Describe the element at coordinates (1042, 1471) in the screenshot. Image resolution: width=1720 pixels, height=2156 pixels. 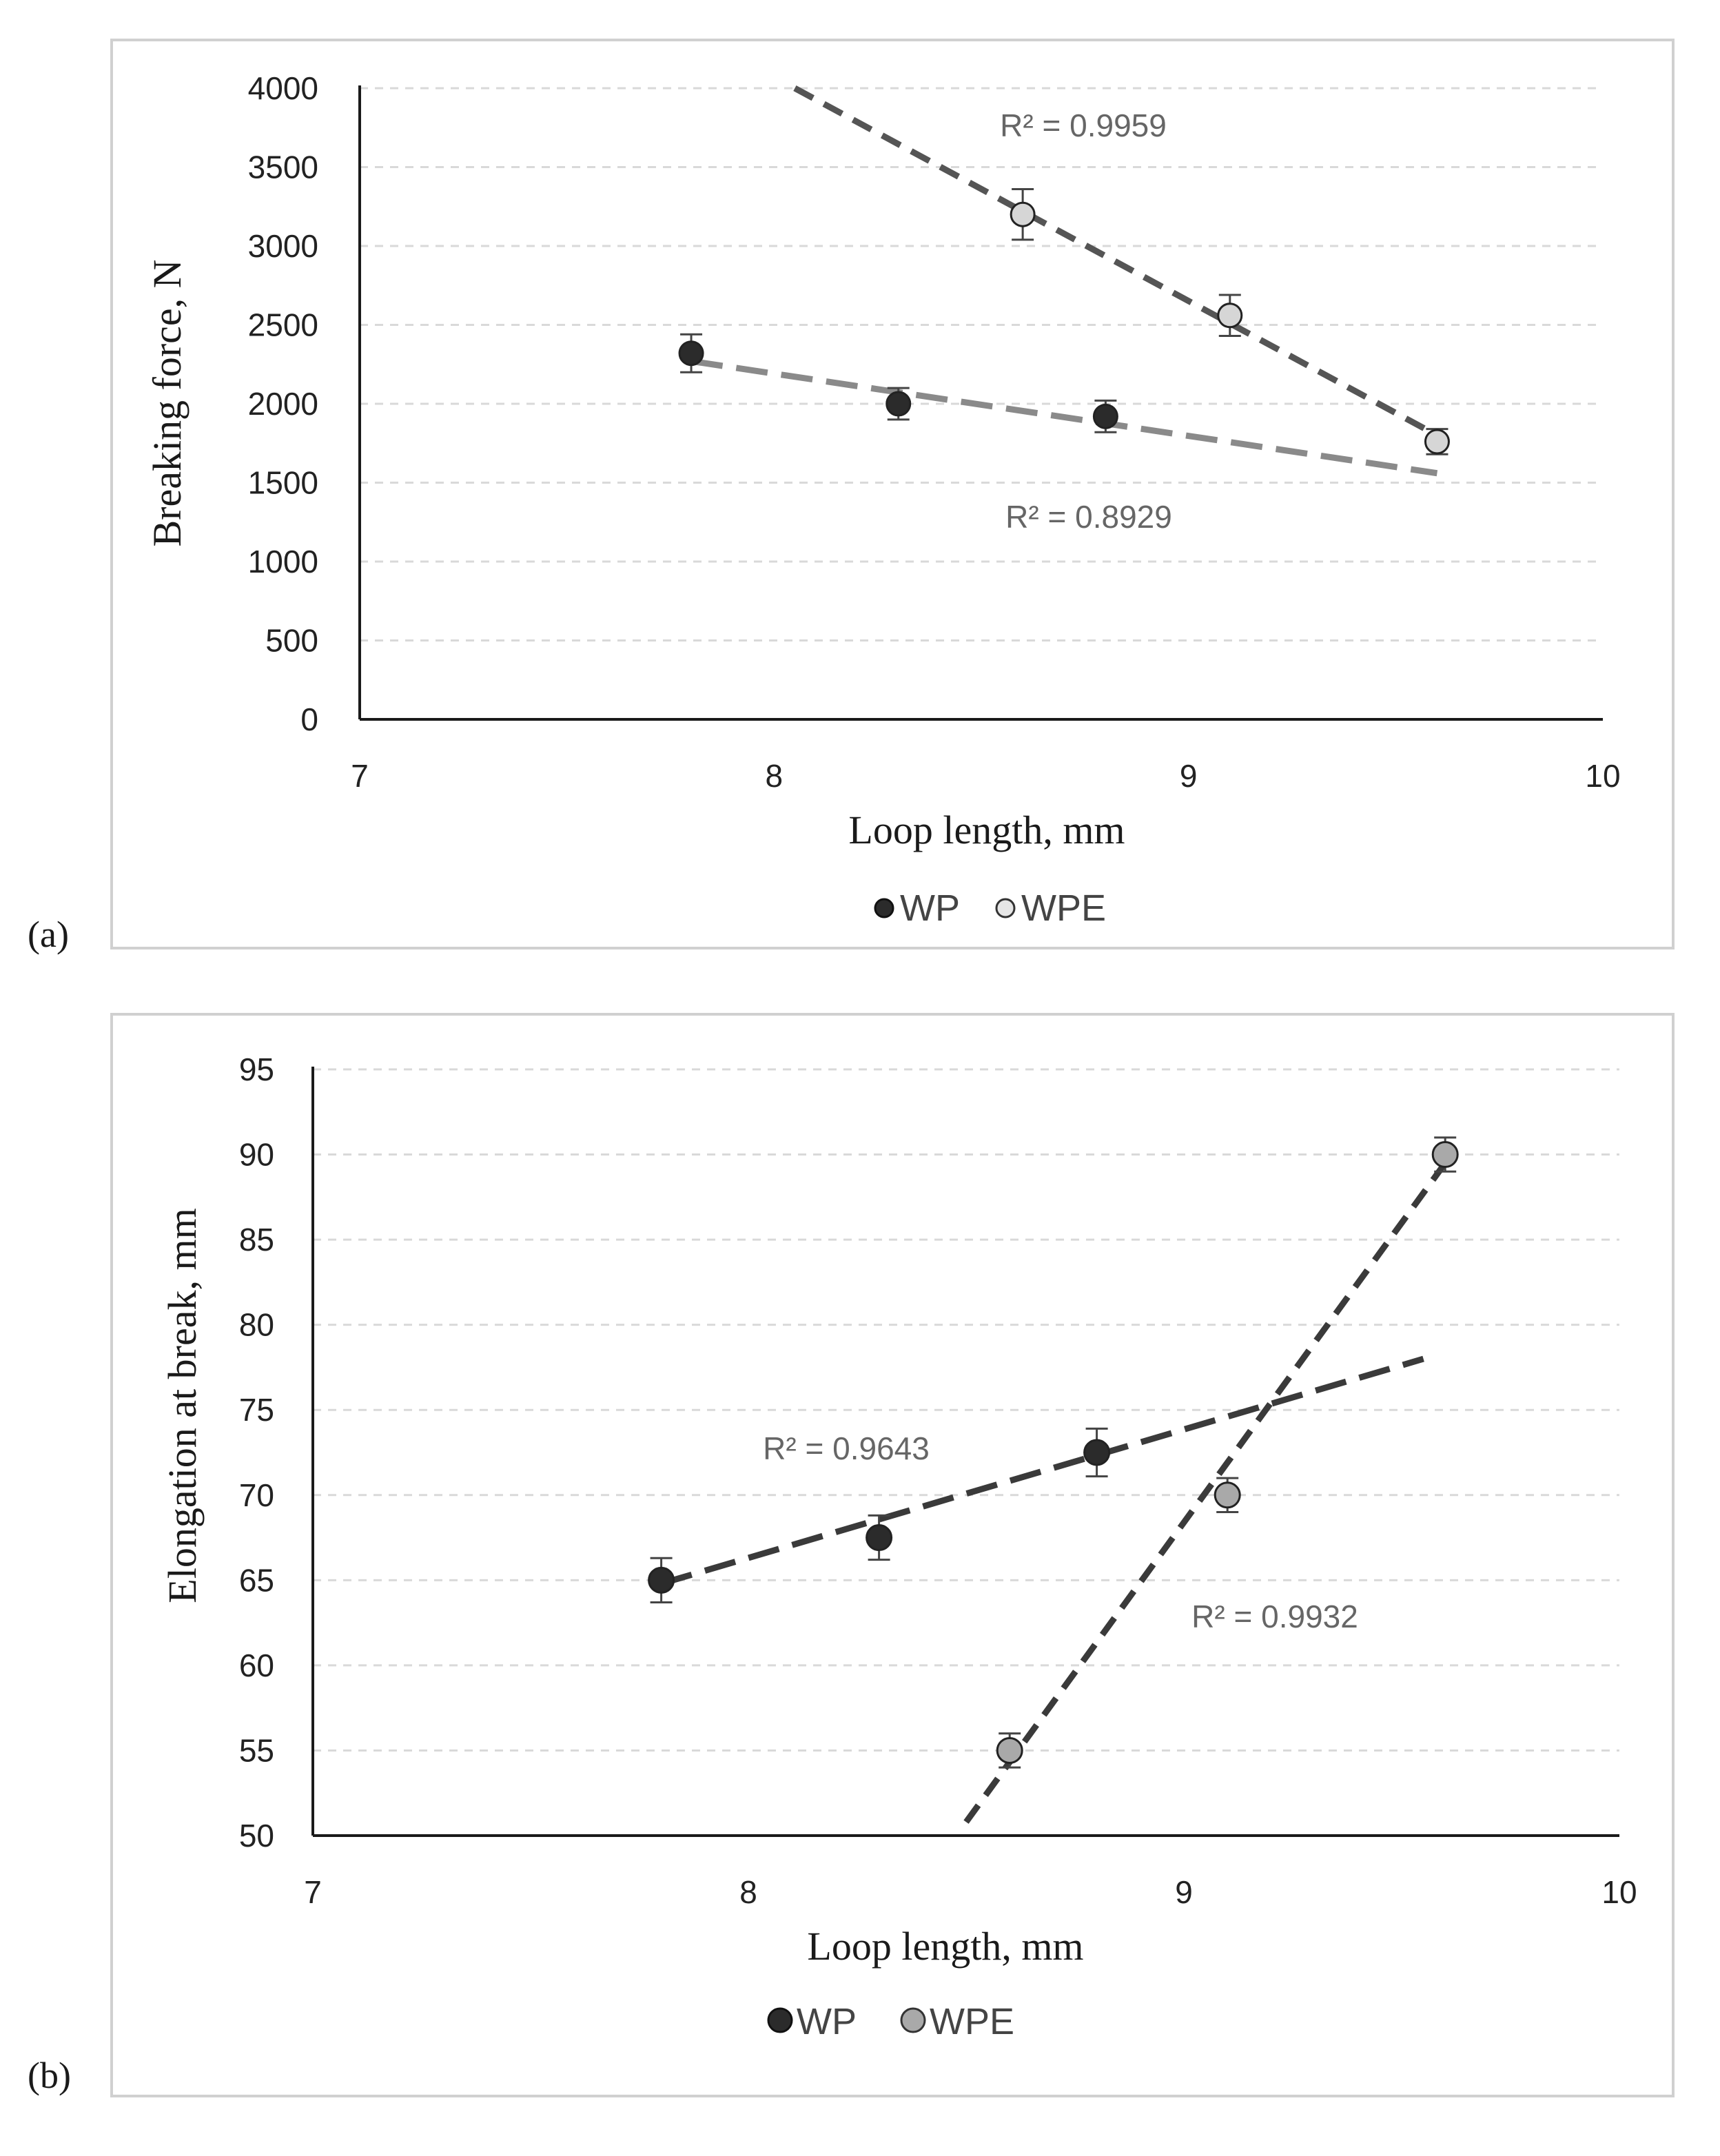
I see `chart-b-wp-trendline` at that location.